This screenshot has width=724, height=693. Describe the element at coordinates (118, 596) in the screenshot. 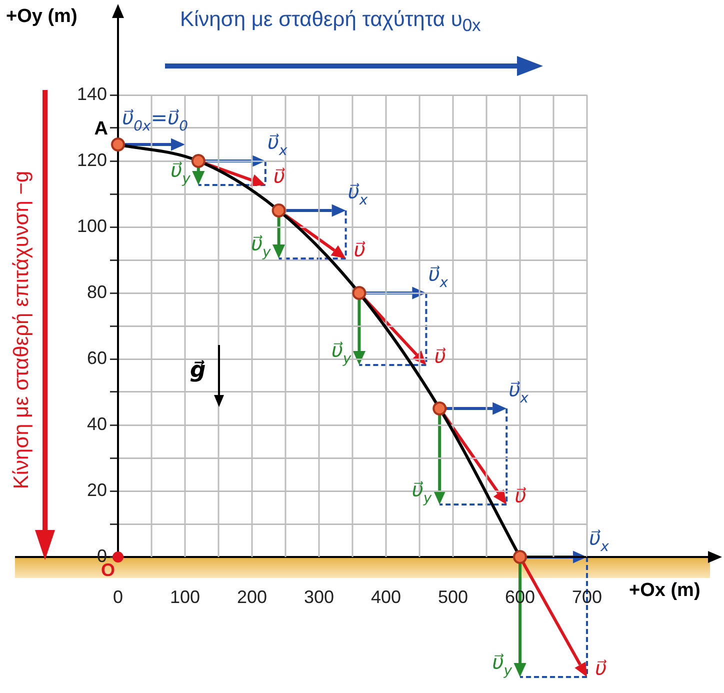

I see `x-tick-label: 0` at that location.